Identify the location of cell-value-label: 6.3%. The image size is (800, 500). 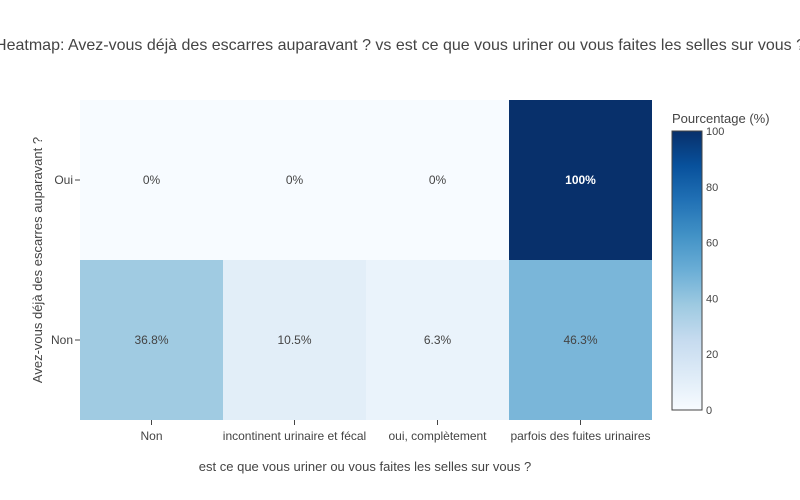
(438, 340).